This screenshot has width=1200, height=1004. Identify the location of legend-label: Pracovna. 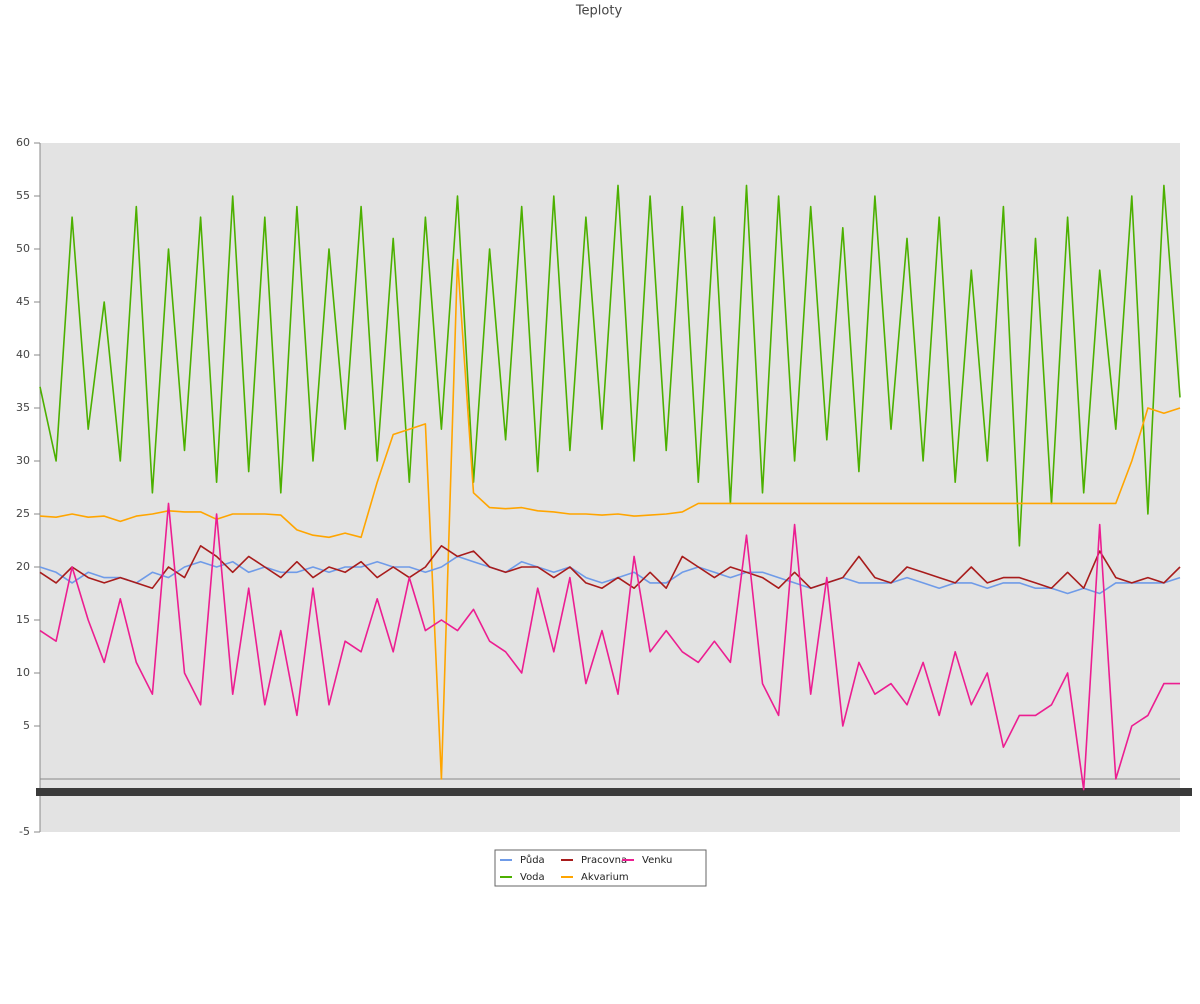
(604, 860).